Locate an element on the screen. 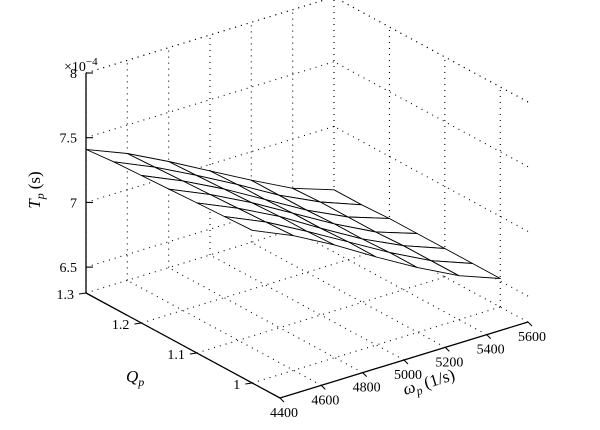  surface-cell is located at coordinates (465, 269).